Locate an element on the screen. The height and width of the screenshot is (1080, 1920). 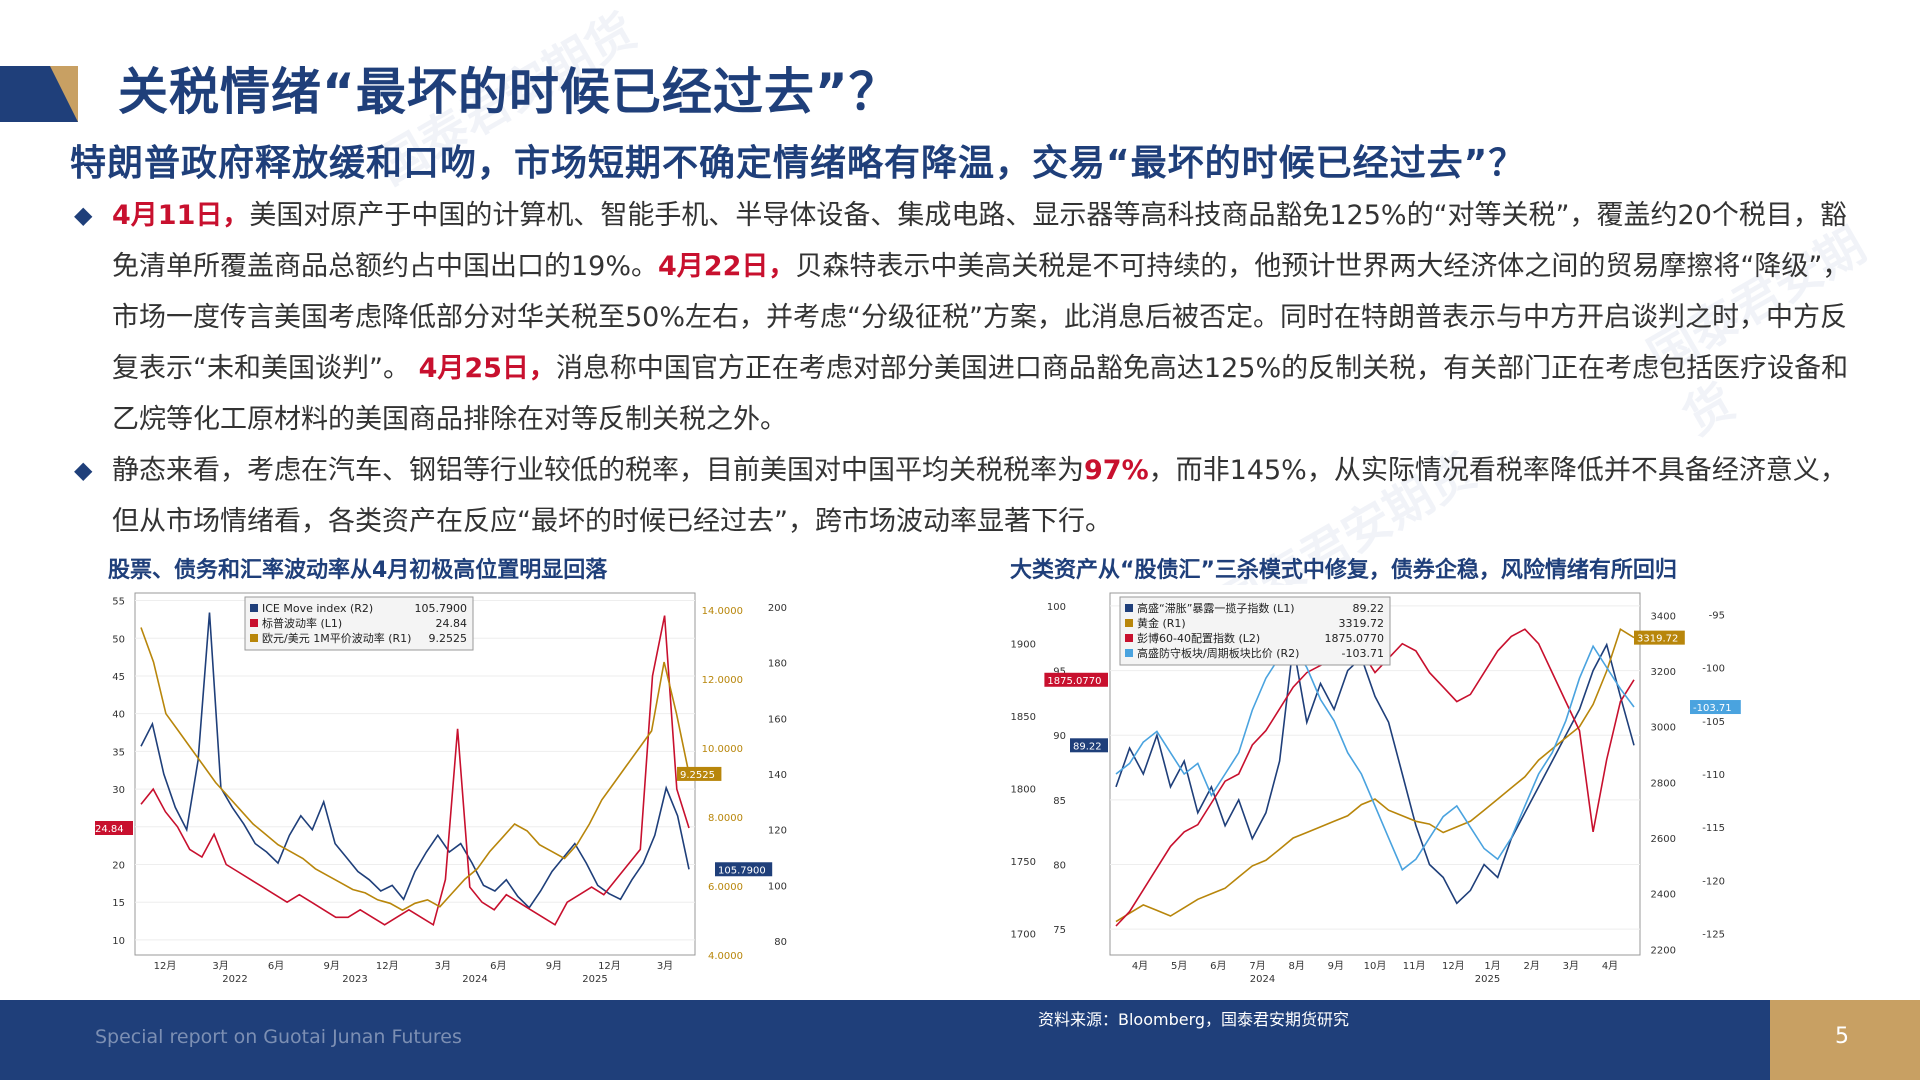
rate-highlight: 97% is located at coordinates (1116, 470).